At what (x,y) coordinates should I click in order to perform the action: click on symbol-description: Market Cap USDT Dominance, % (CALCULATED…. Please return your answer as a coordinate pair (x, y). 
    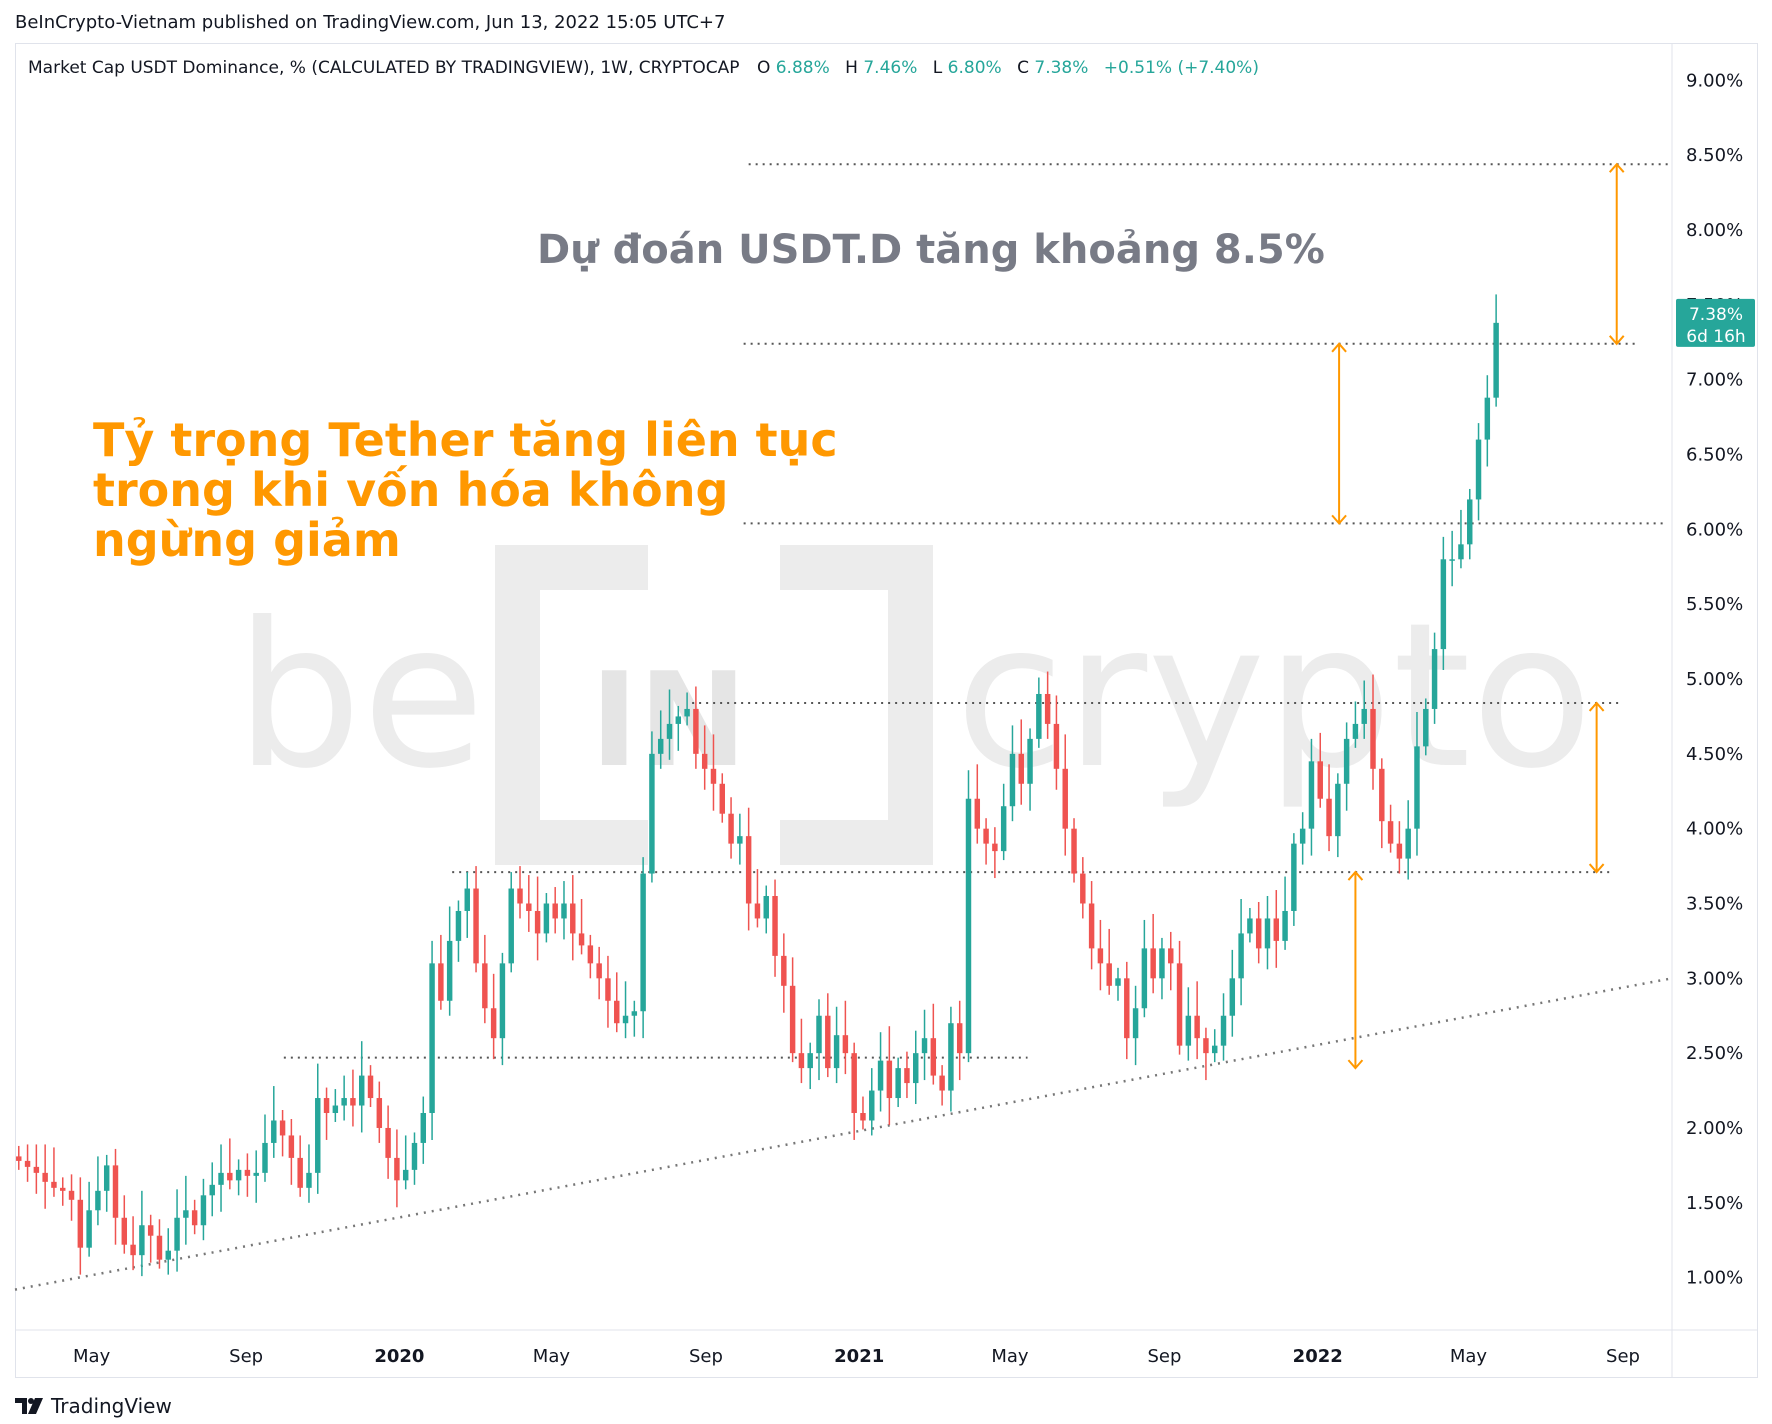
    Looking at the image, I should click on (384, 68).